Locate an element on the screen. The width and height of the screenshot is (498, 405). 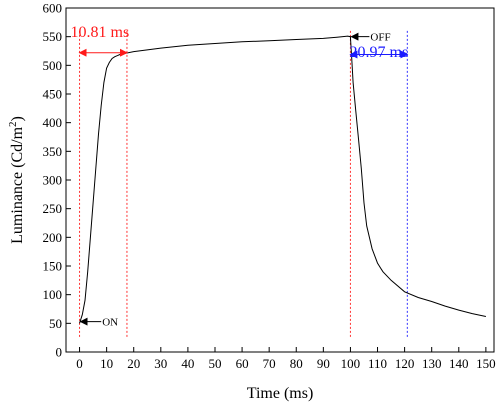
x-tick-label: 110 is located at coordinates (377, 363).